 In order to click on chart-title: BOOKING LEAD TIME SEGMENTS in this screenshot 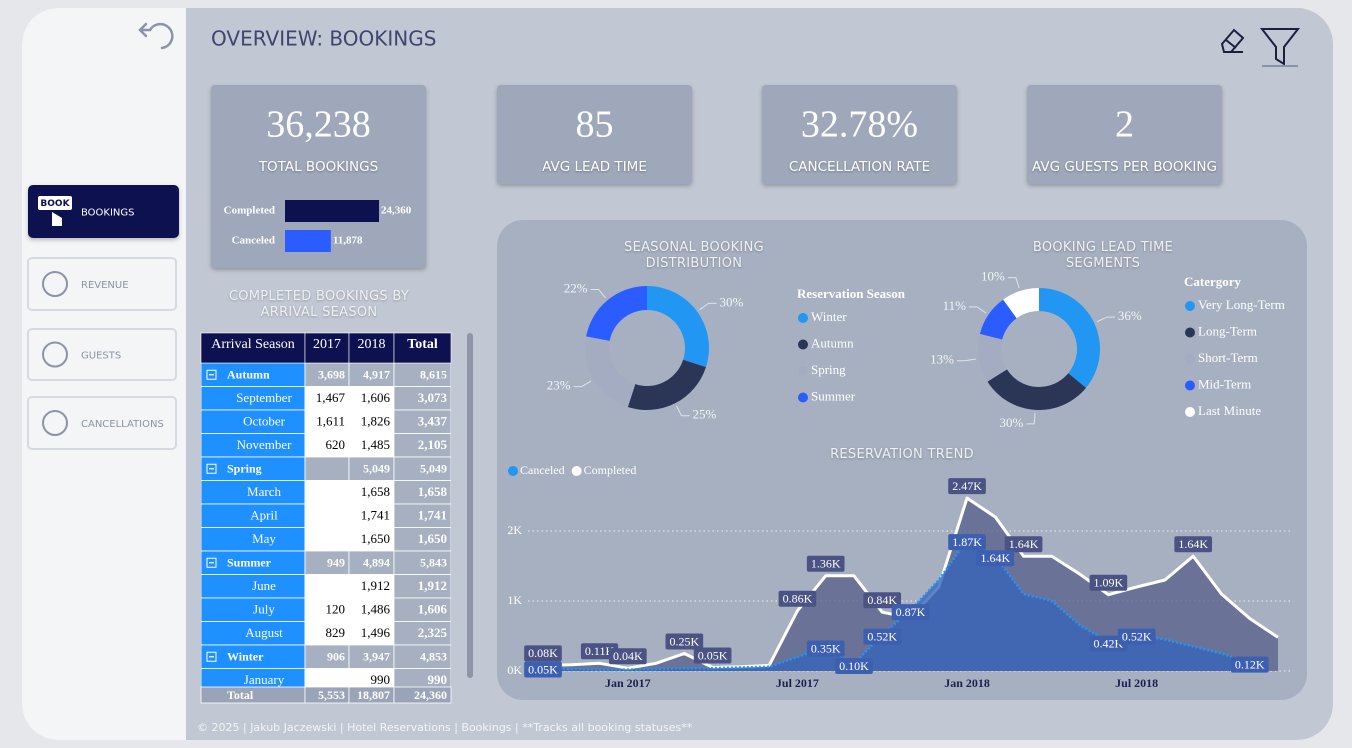, I will do `click(1103, 255)`.